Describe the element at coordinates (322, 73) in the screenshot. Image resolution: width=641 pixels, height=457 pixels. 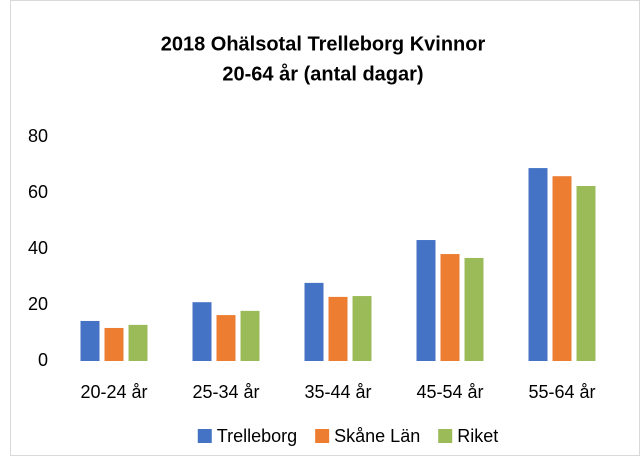
I see `chart-title: 20-64 år (antal dagar)` at that location.